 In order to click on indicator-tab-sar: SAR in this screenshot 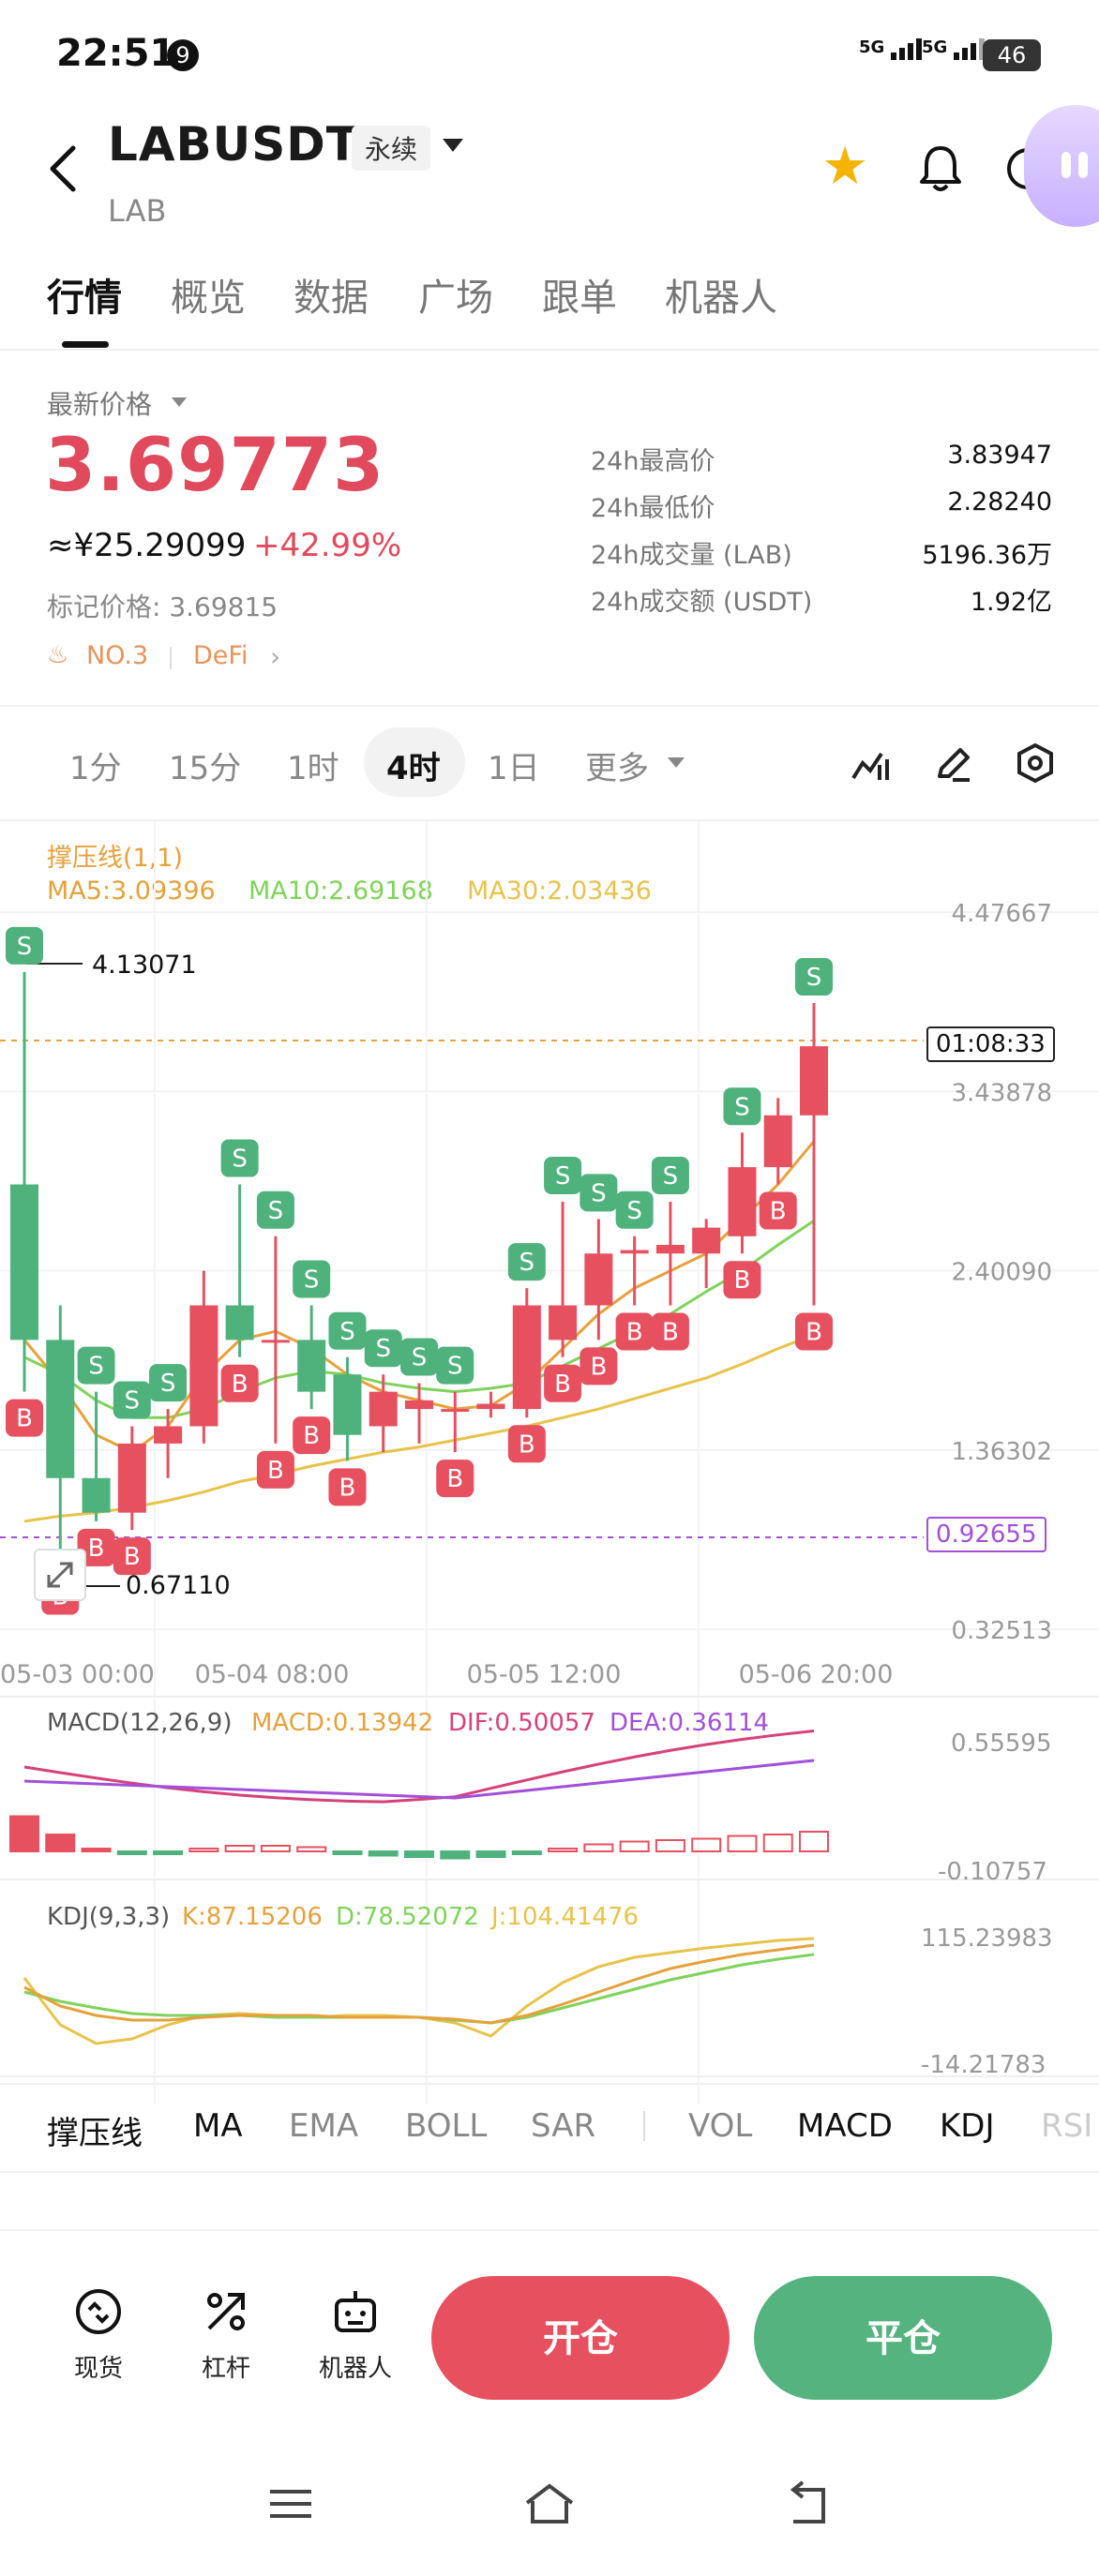, I will do `click(563, 2126)`.